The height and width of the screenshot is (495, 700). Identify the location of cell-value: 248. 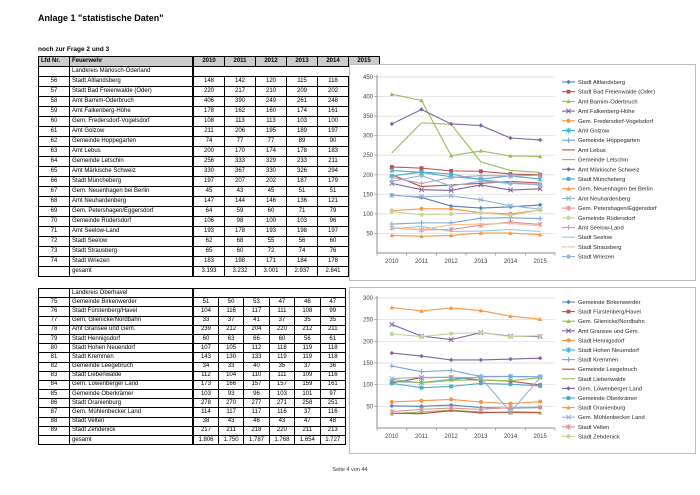
(333, 101).